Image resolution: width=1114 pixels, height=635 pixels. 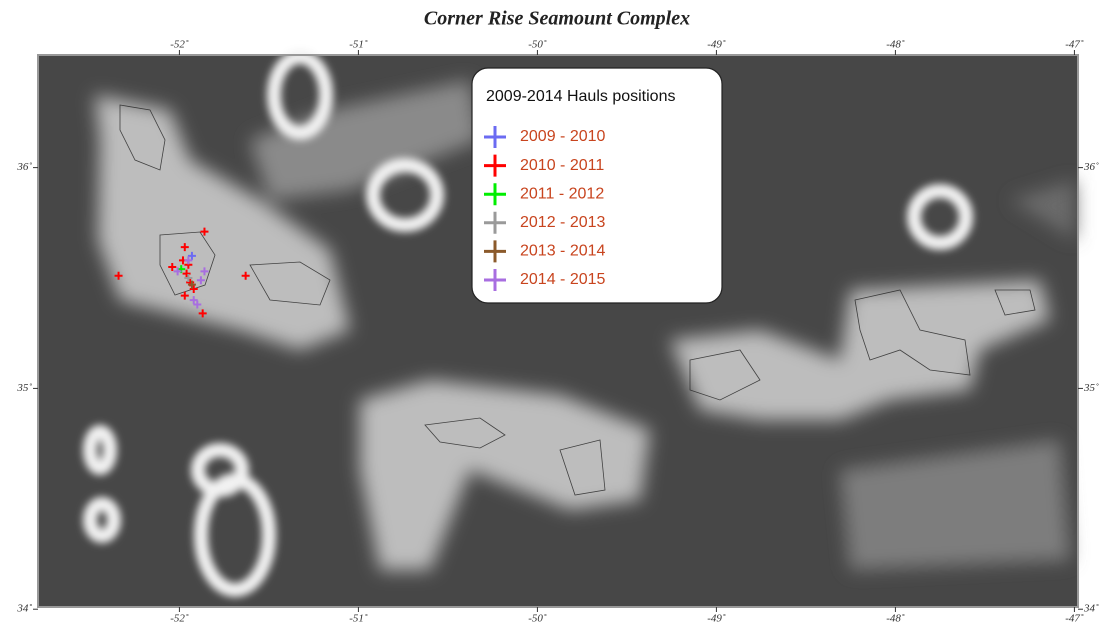 I want to click on legend-label: 2013 - 2014, so click(x=563, y=251).